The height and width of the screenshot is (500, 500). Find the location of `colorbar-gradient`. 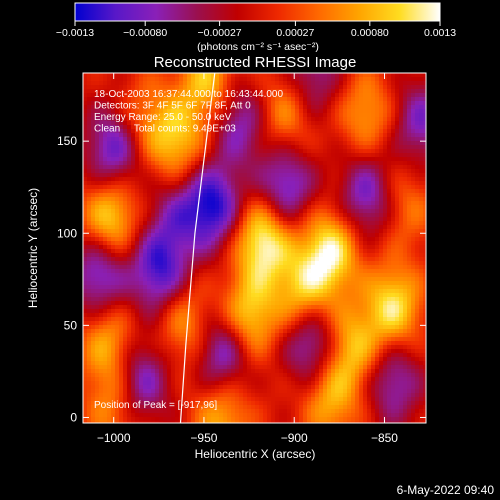

colorbar-gradient is located at coordinates (257, 12).